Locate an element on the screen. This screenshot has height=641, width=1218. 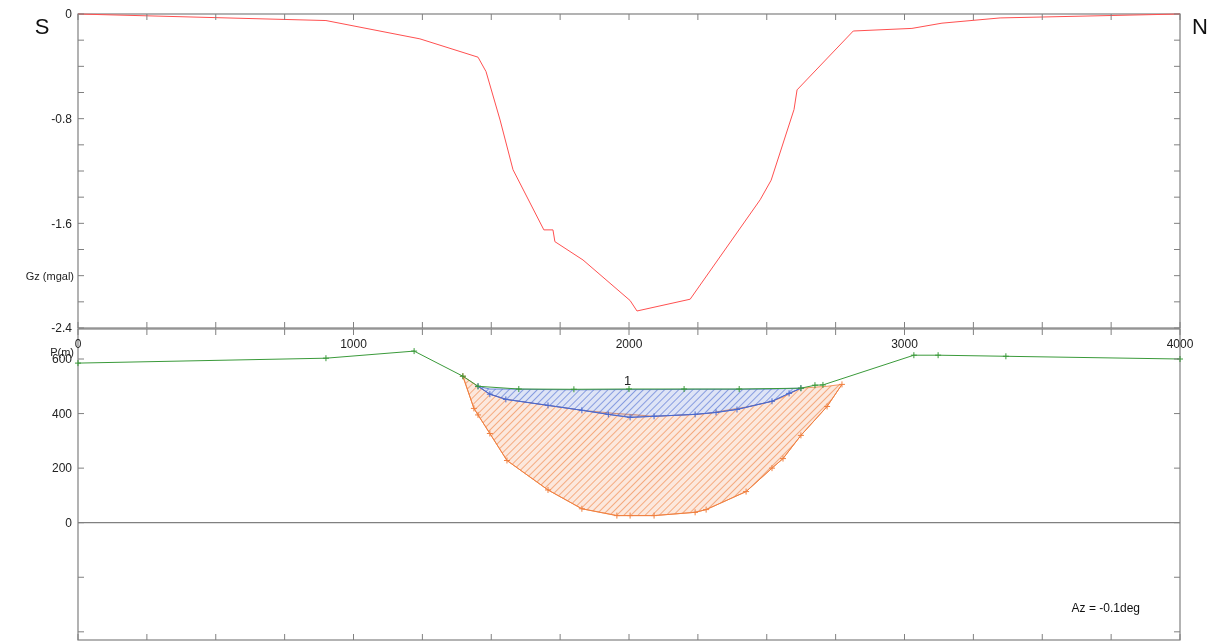
y-tick-label: 400 is located at coordinates (62, 413).